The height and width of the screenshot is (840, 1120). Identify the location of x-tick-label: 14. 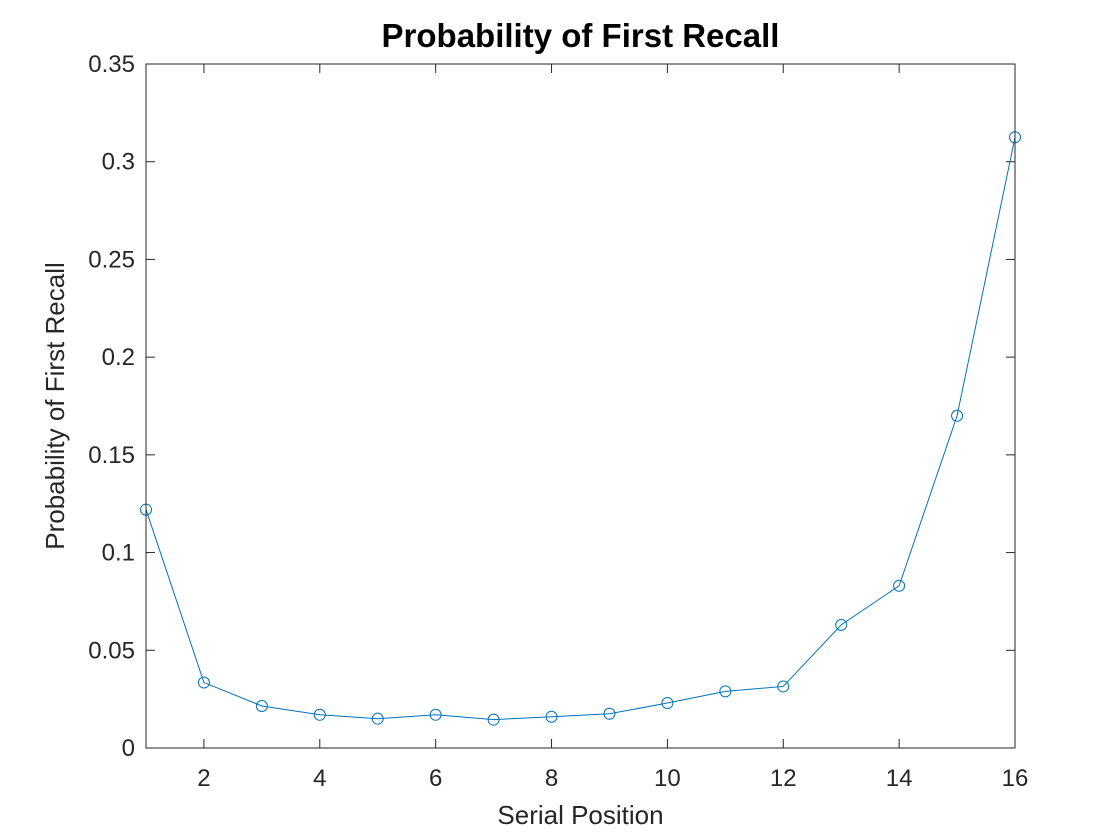
(899, 778).